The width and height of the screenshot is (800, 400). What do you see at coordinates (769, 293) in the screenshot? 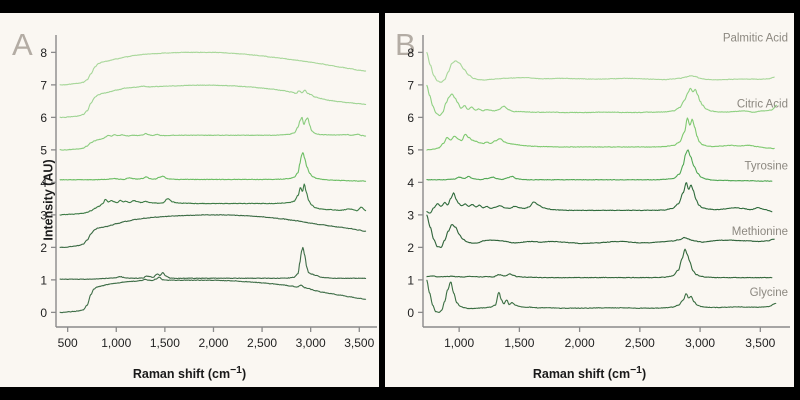
I see `trace-label-glycine: Glycine` at bounding box center [769, 293].